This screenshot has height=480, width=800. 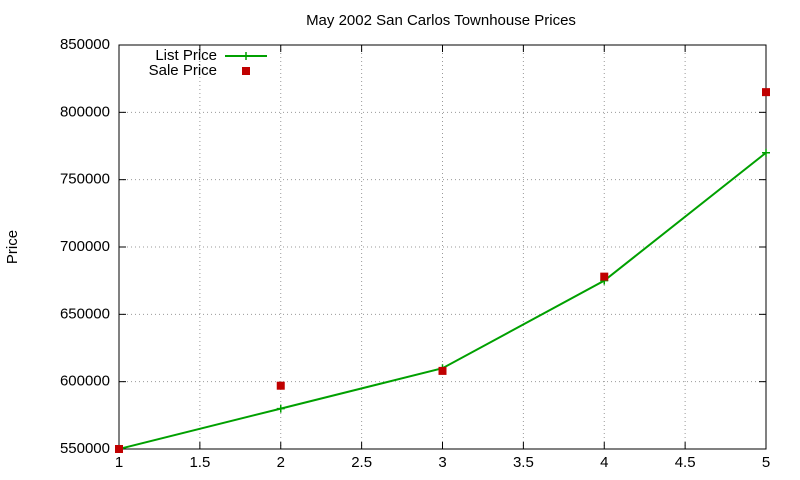 I want to click on y-tick-label: 750000, so click(x=85, y=179).